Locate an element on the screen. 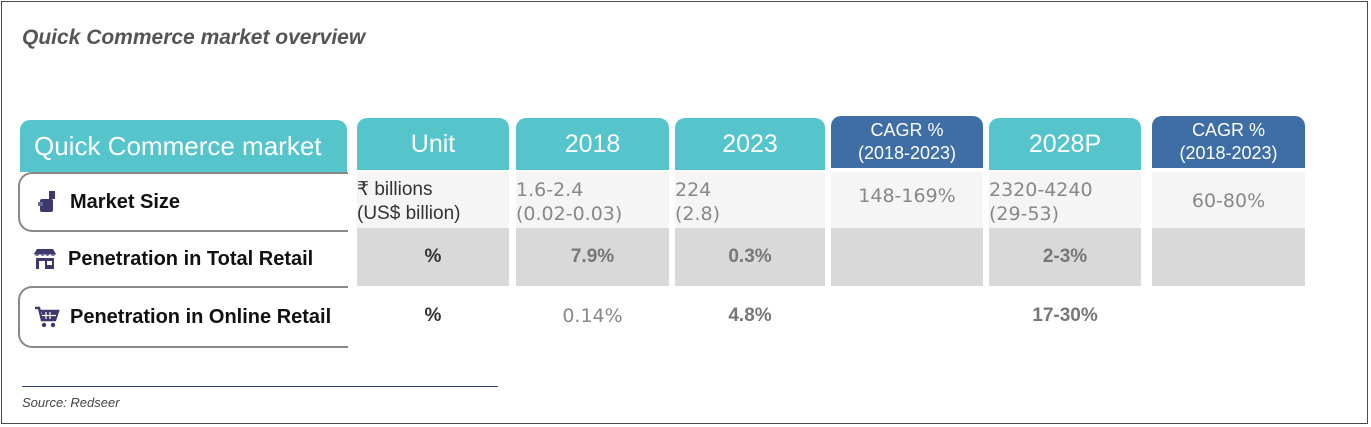 The height and width of the screenshot is (427, 1371). cell-cagr1-market-size: 148-169% is located at coordinates (907, 196).